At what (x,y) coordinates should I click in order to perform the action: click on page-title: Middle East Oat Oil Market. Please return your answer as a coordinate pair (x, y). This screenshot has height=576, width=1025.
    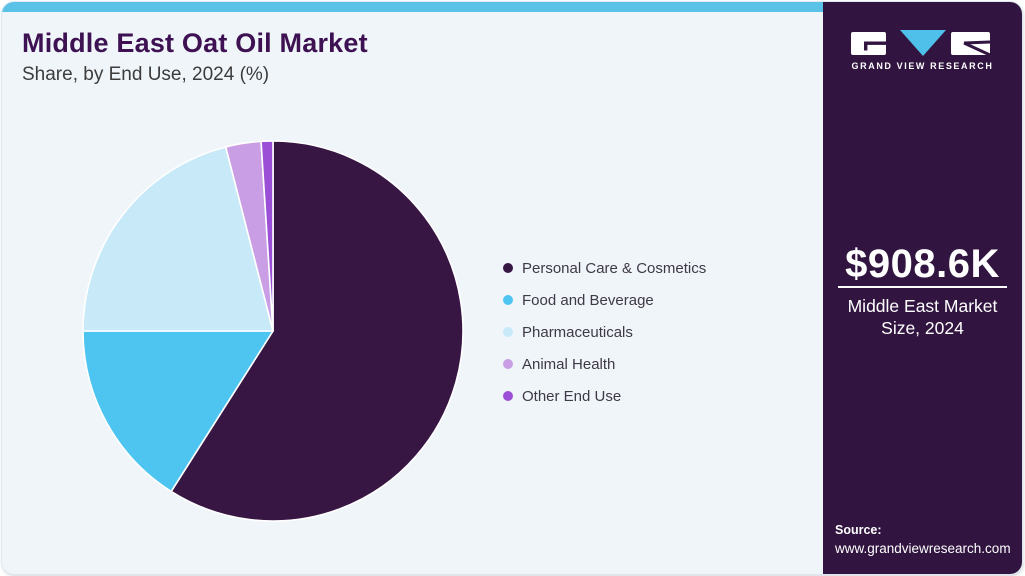
    Looking at the image, I should click on (195, 43).